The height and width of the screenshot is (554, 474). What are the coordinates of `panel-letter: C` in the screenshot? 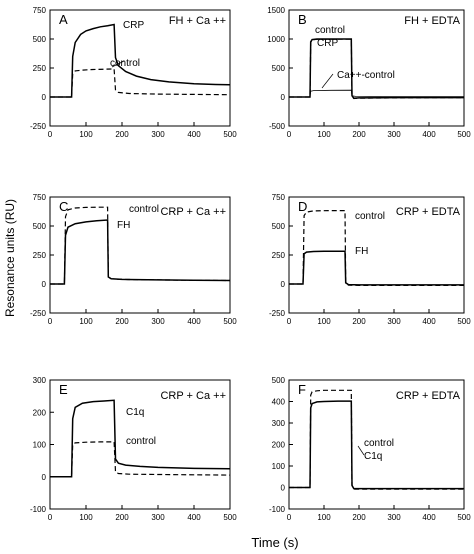 It's located at (63, 206).